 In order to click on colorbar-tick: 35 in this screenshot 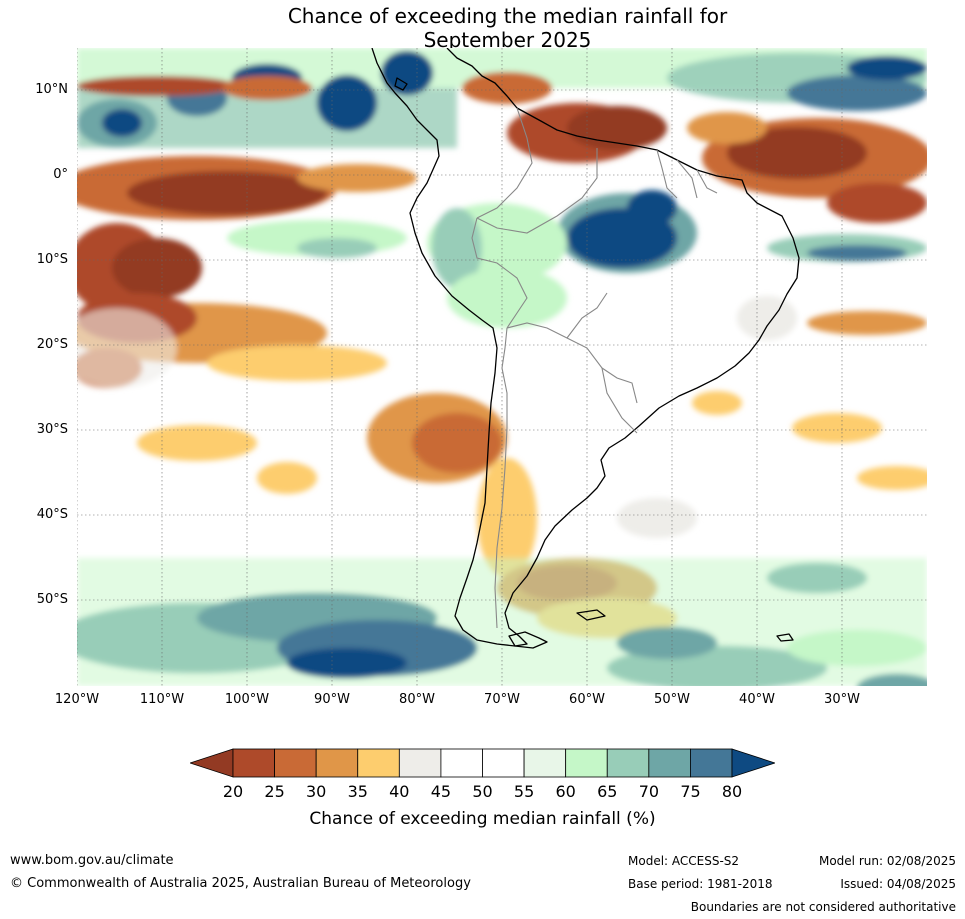, I will do `click(357, 791)`.